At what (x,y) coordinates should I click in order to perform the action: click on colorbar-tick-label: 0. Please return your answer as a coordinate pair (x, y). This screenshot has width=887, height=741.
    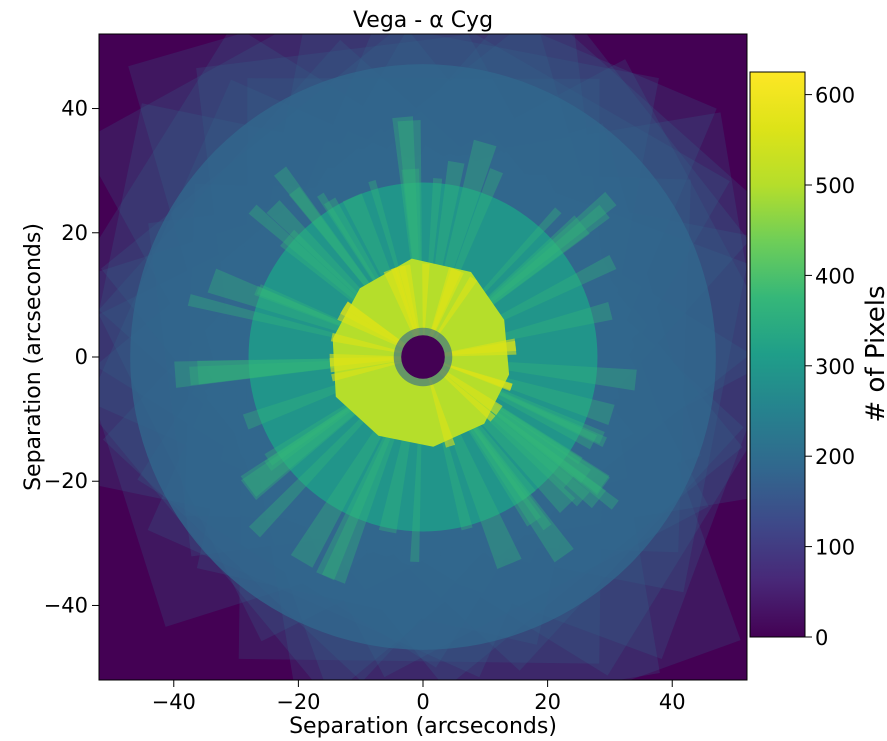
    Looking at the image, I should click on (821, 638).